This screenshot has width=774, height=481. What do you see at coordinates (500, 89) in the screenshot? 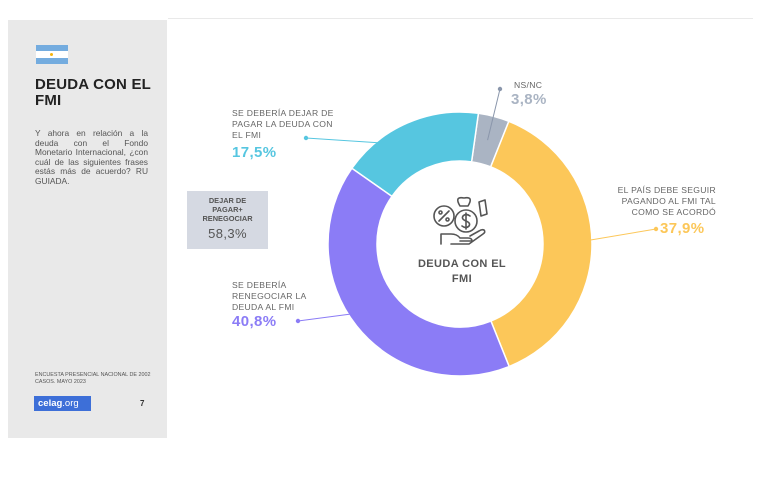
I see `leader-nsnc-dot` at bounding box center [500, 89].